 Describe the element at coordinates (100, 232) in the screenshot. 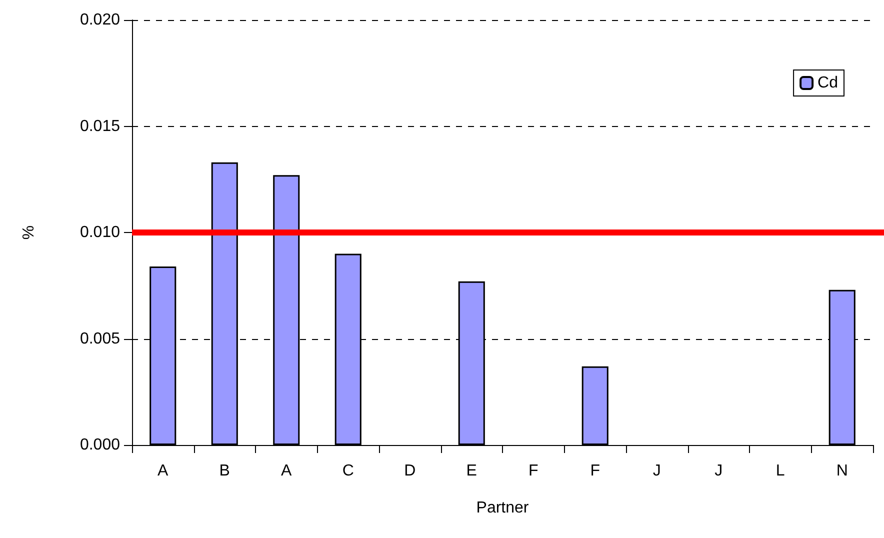

I see `y-tick-label: 0.010` at that location.